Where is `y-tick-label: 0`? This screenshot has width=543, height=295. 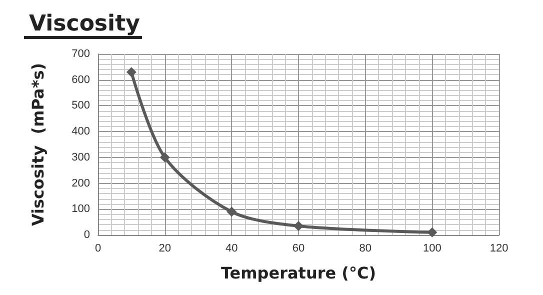
y-tick-label: 0 is located at coordinates (87, 235).